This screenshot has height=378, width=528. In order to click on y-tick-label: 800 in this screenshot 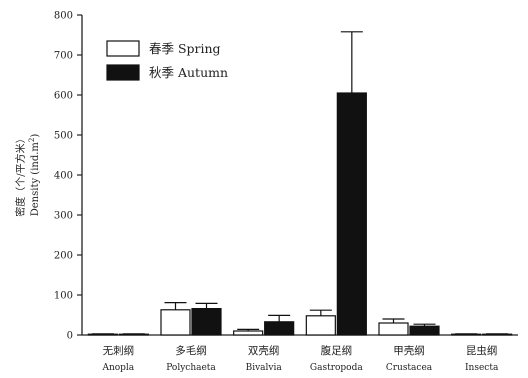, I will do `click(63, 16)`.